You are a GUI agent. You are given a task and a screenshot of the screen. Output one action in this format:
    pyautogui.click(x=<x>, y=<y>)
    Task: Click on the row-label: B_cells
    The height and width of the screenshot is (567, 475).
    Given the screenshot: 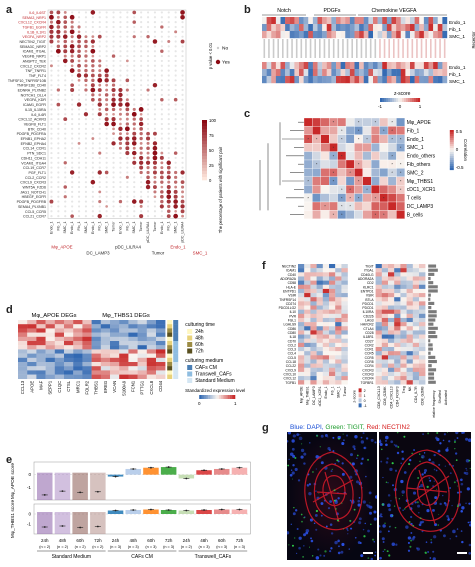 What is the action you would take?
    pyautogui.click(x=415, y=215)
    